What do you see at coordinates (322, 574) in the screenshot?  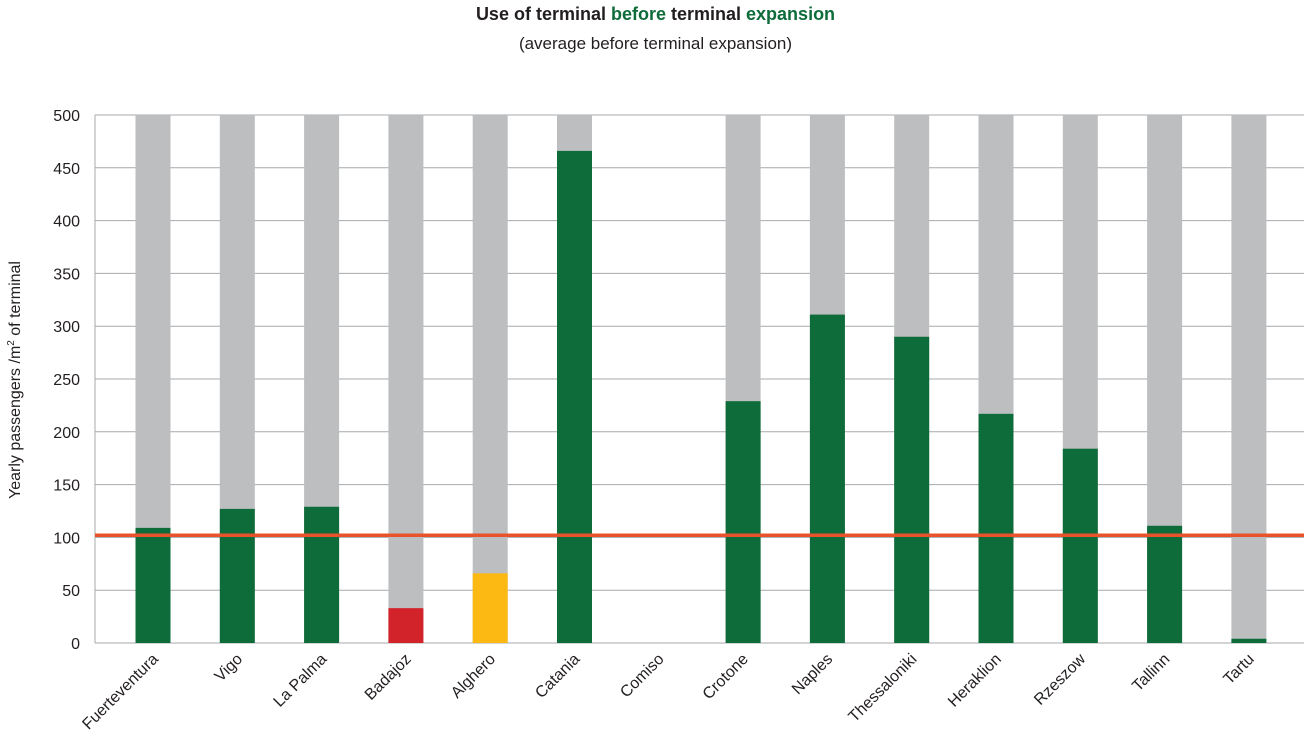 I see `value-bar-la-palma` at bounding box center [322, 574].